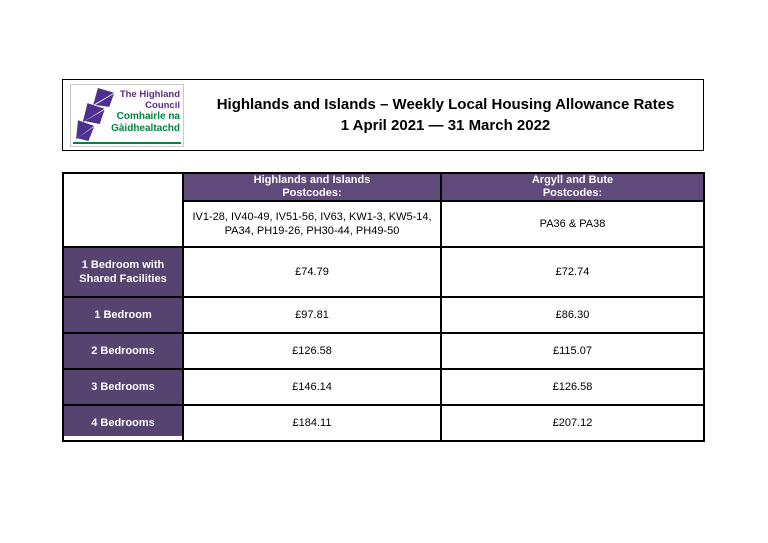  What do you see at coordinates (572, 193) in the screenshot?
I see `column-header-argyll-line2: Postcodes:` at bounding box center [572, 193].